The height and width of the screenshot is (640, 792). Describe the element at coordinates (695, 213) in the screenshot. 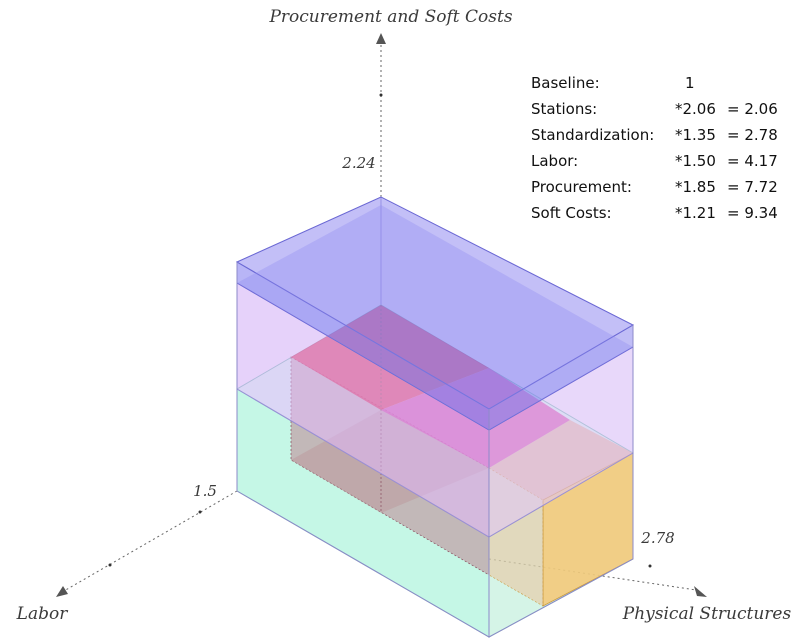

I see `row-factor: *1.21` at that location.